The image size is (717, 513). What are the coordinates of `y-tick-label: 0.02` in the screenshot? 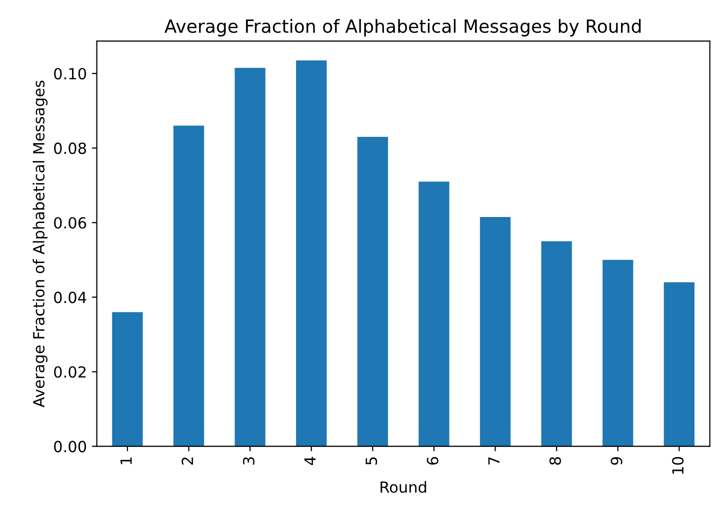 It's located at (70, 372).